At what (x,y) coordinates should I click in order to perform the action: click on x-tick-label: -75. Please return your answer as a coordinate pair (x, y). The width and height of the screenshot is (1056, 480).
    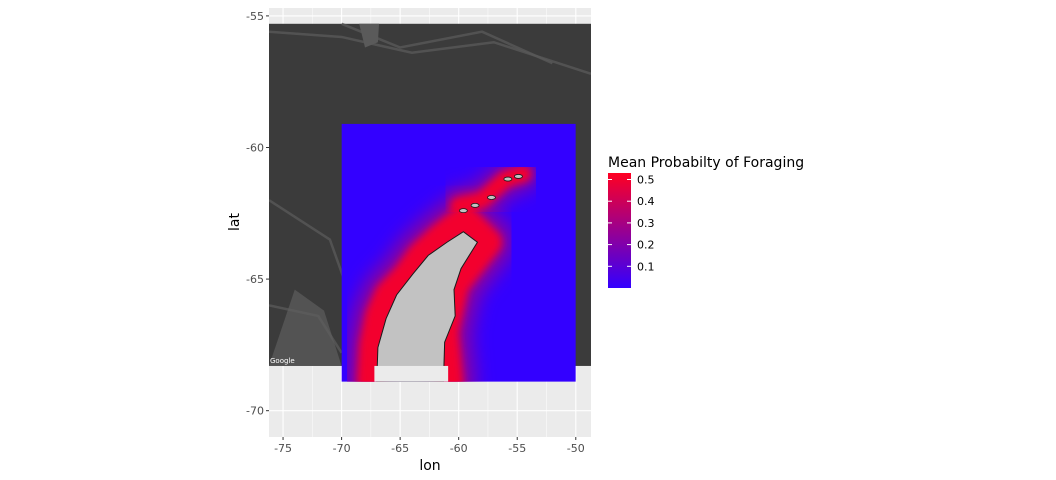
    Looking at the image, I should click on (283, 448).